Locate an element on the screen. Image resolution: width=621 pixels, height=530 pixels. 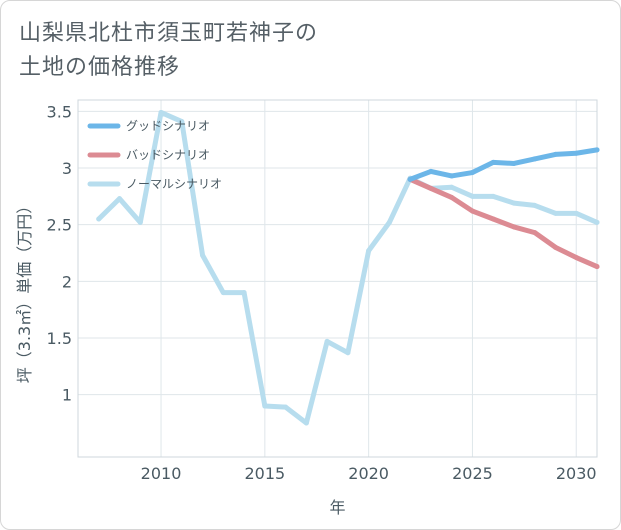
y-tick-label: 1.5 is located at coordinates (59, 338).